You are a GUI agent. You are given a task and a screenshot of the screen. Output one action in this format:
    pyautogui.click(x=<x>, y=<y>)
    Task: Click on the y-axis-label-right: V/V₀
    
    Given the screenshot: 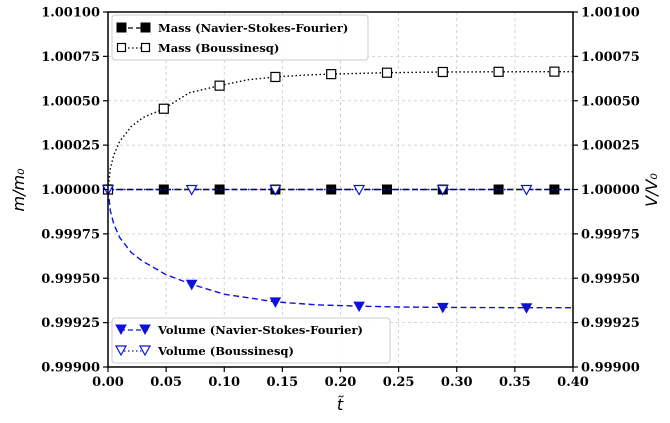 What is the action you would take?
    pyautogui.click(x=651, y=190)
    